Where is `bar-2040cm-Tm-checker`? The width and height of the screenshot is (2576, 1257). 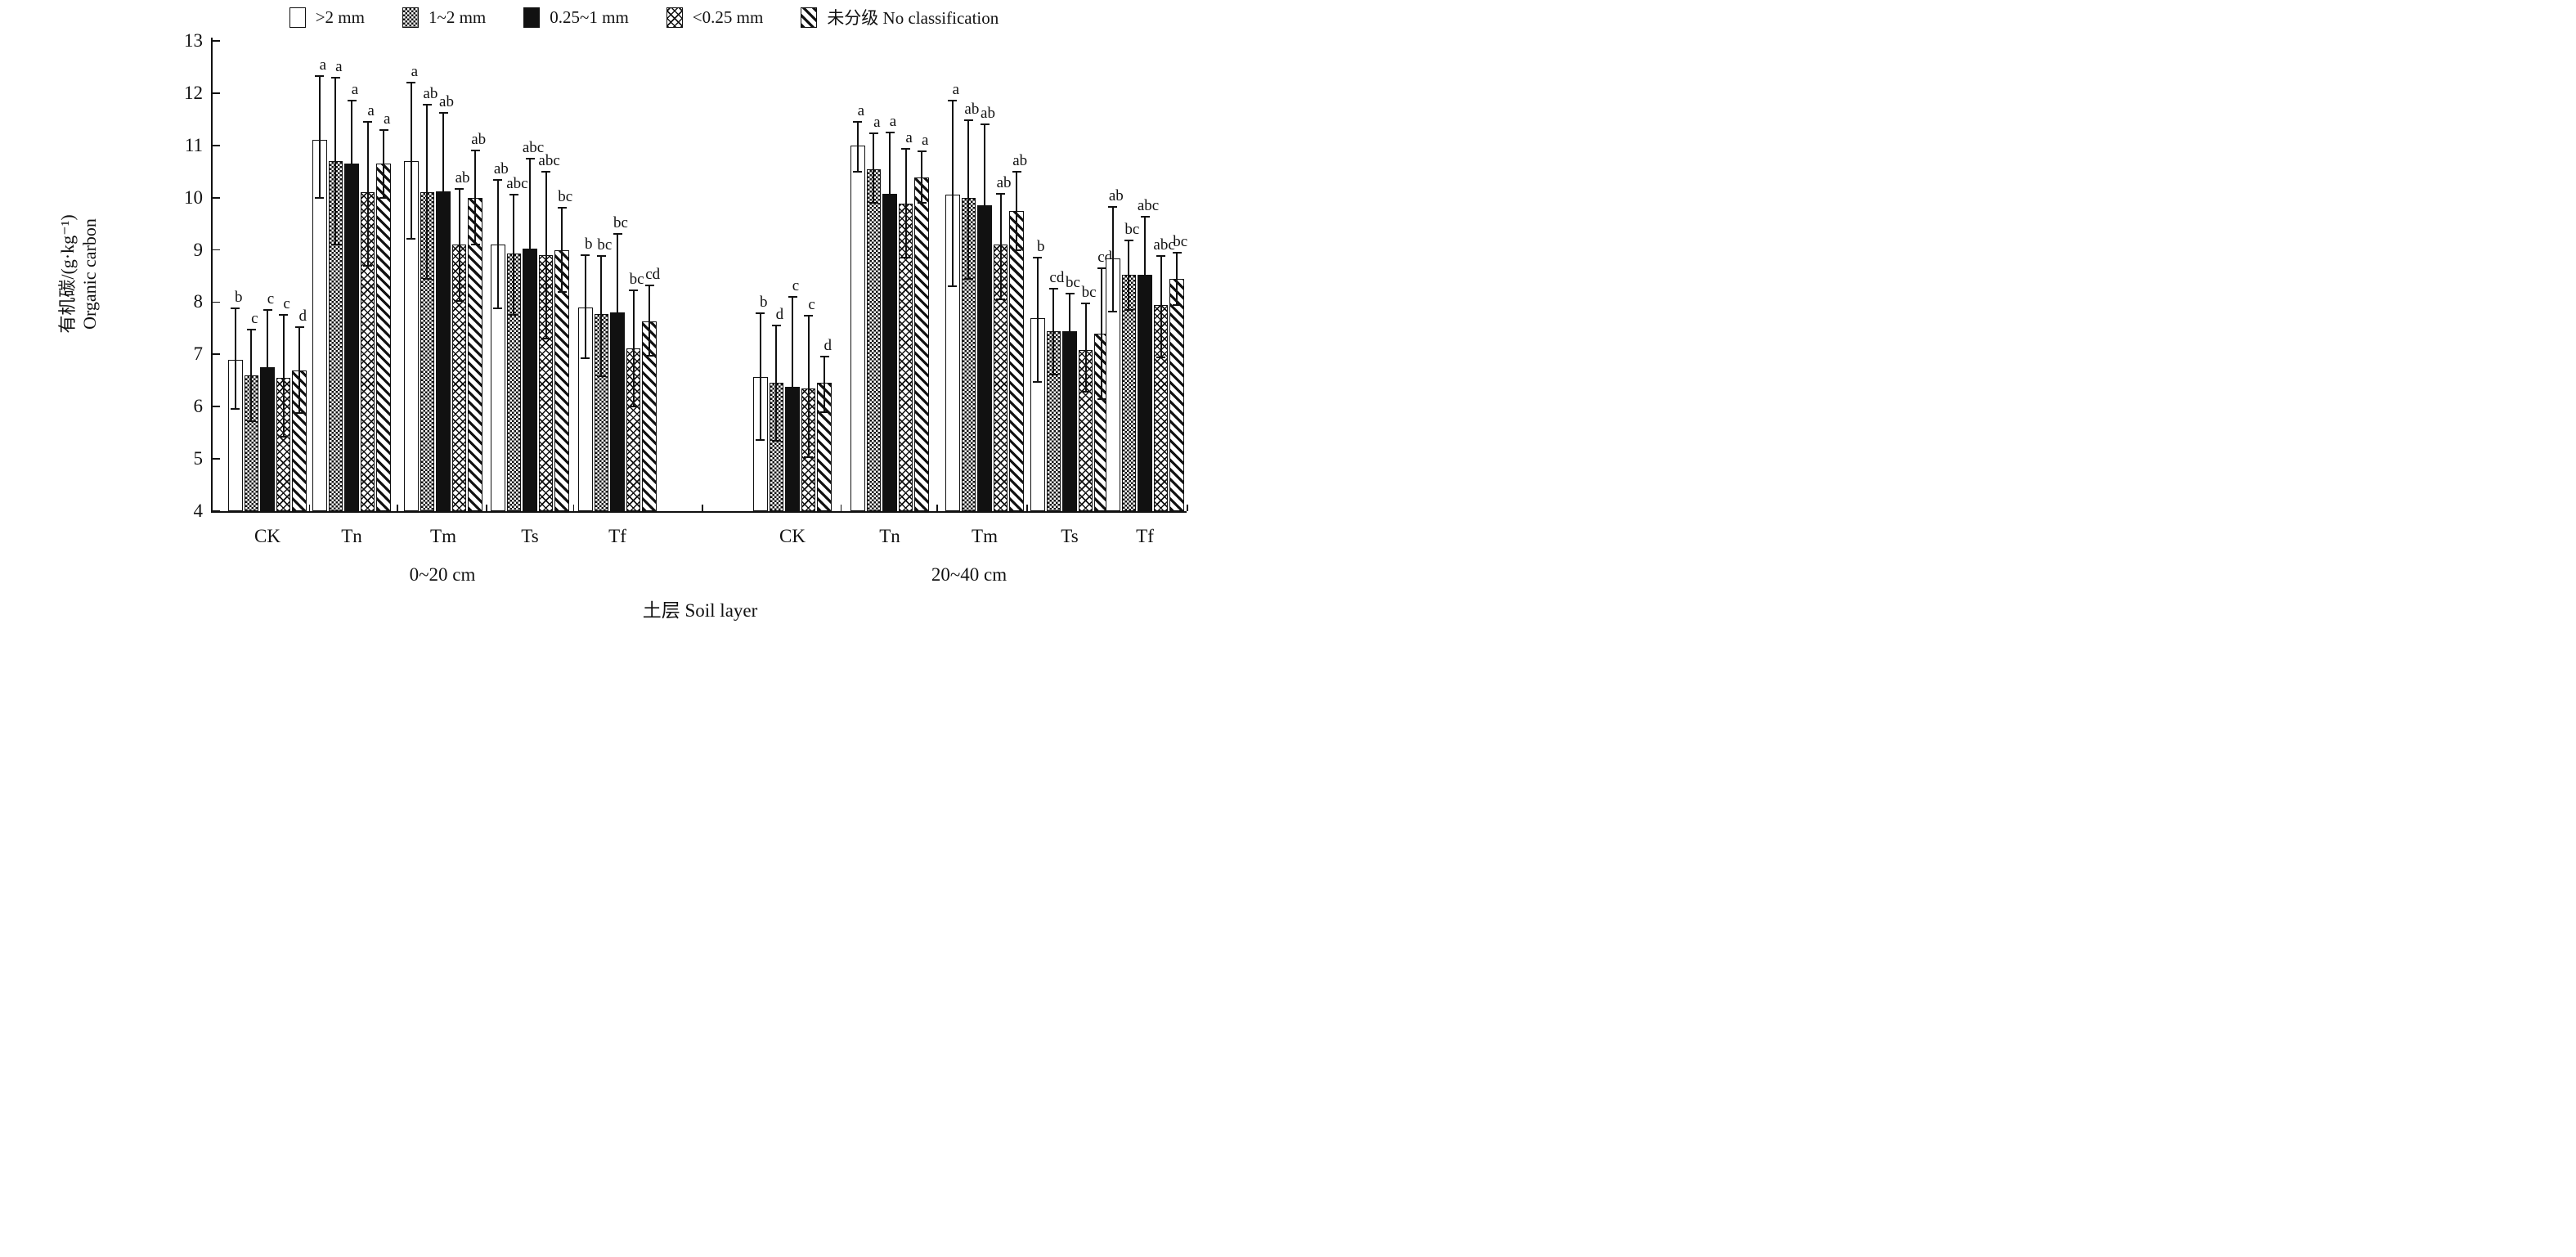
bar-2040cm-Tm-checker is located at coordinates (968, 354).